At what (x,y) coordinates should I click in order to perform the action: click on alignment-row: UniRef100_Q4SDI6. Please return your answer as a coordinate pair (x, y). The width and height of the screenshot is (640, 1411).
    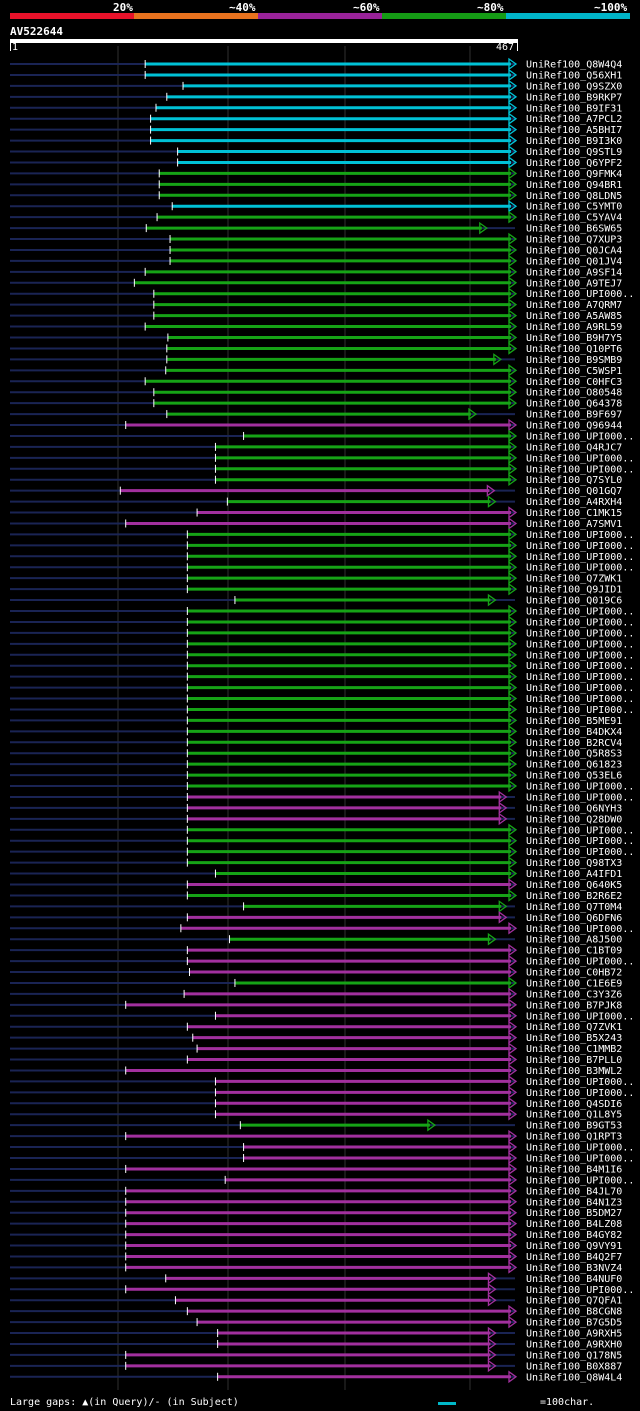
    Looking at the image, I should click on (316, 1103).